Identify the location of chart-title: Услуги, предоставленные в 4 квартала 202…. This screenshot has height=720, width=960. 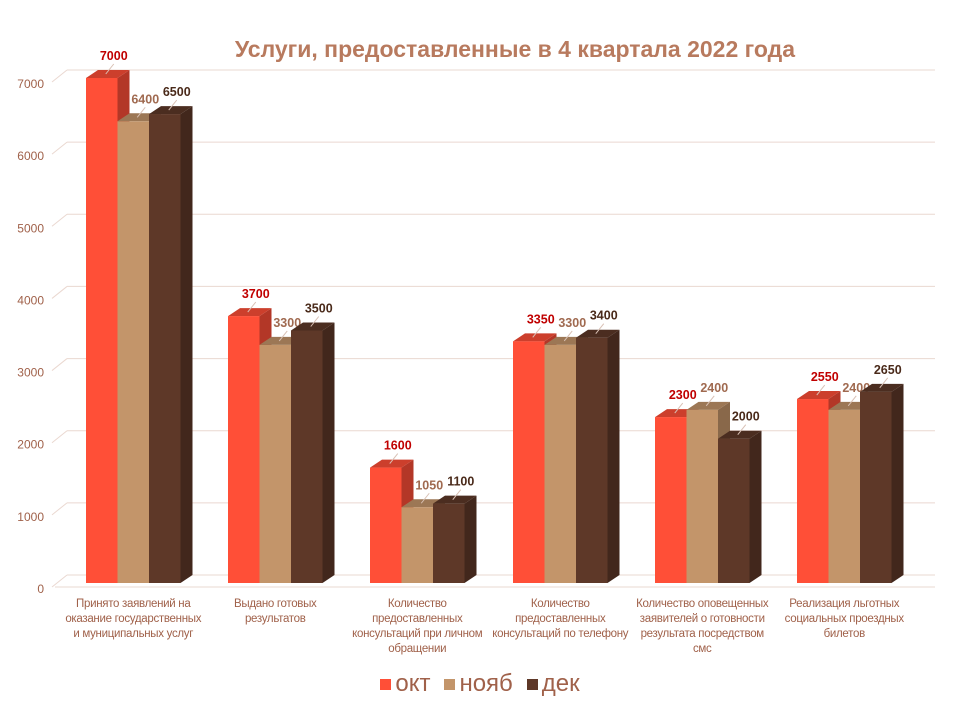
(515, 49).